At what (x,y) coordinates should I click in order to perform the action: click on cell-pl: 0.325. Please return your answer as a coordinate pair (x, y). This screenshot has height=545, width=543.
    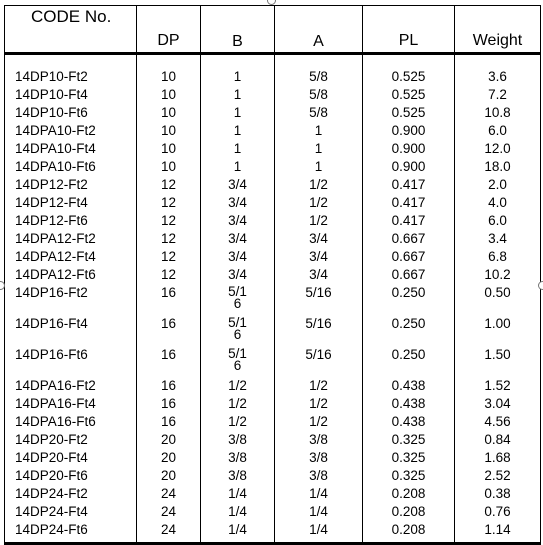
    Looking at the image, I should click on (408, 477).